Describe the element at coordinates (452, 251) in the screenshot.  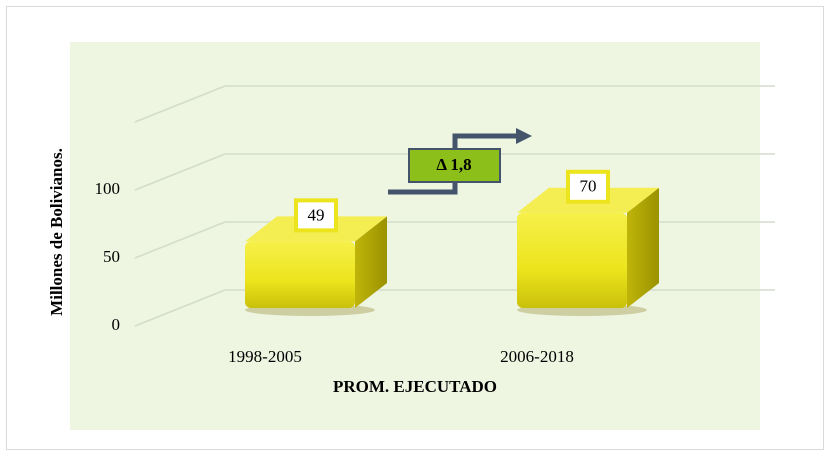
I see `bars` at that location.